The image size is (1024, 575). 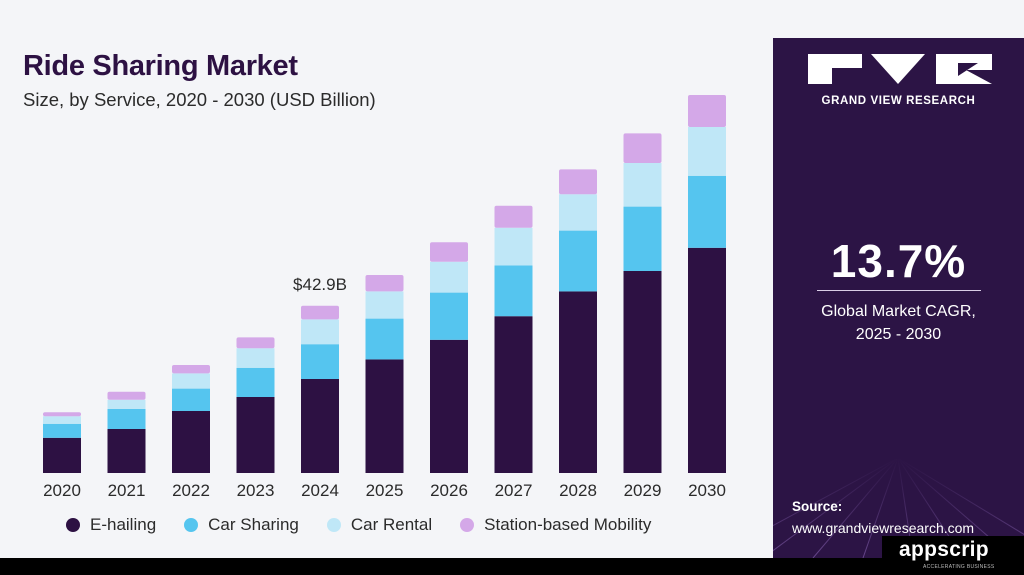 I want to click on bar-e-hailing-2024, so click(x=320, y=426).